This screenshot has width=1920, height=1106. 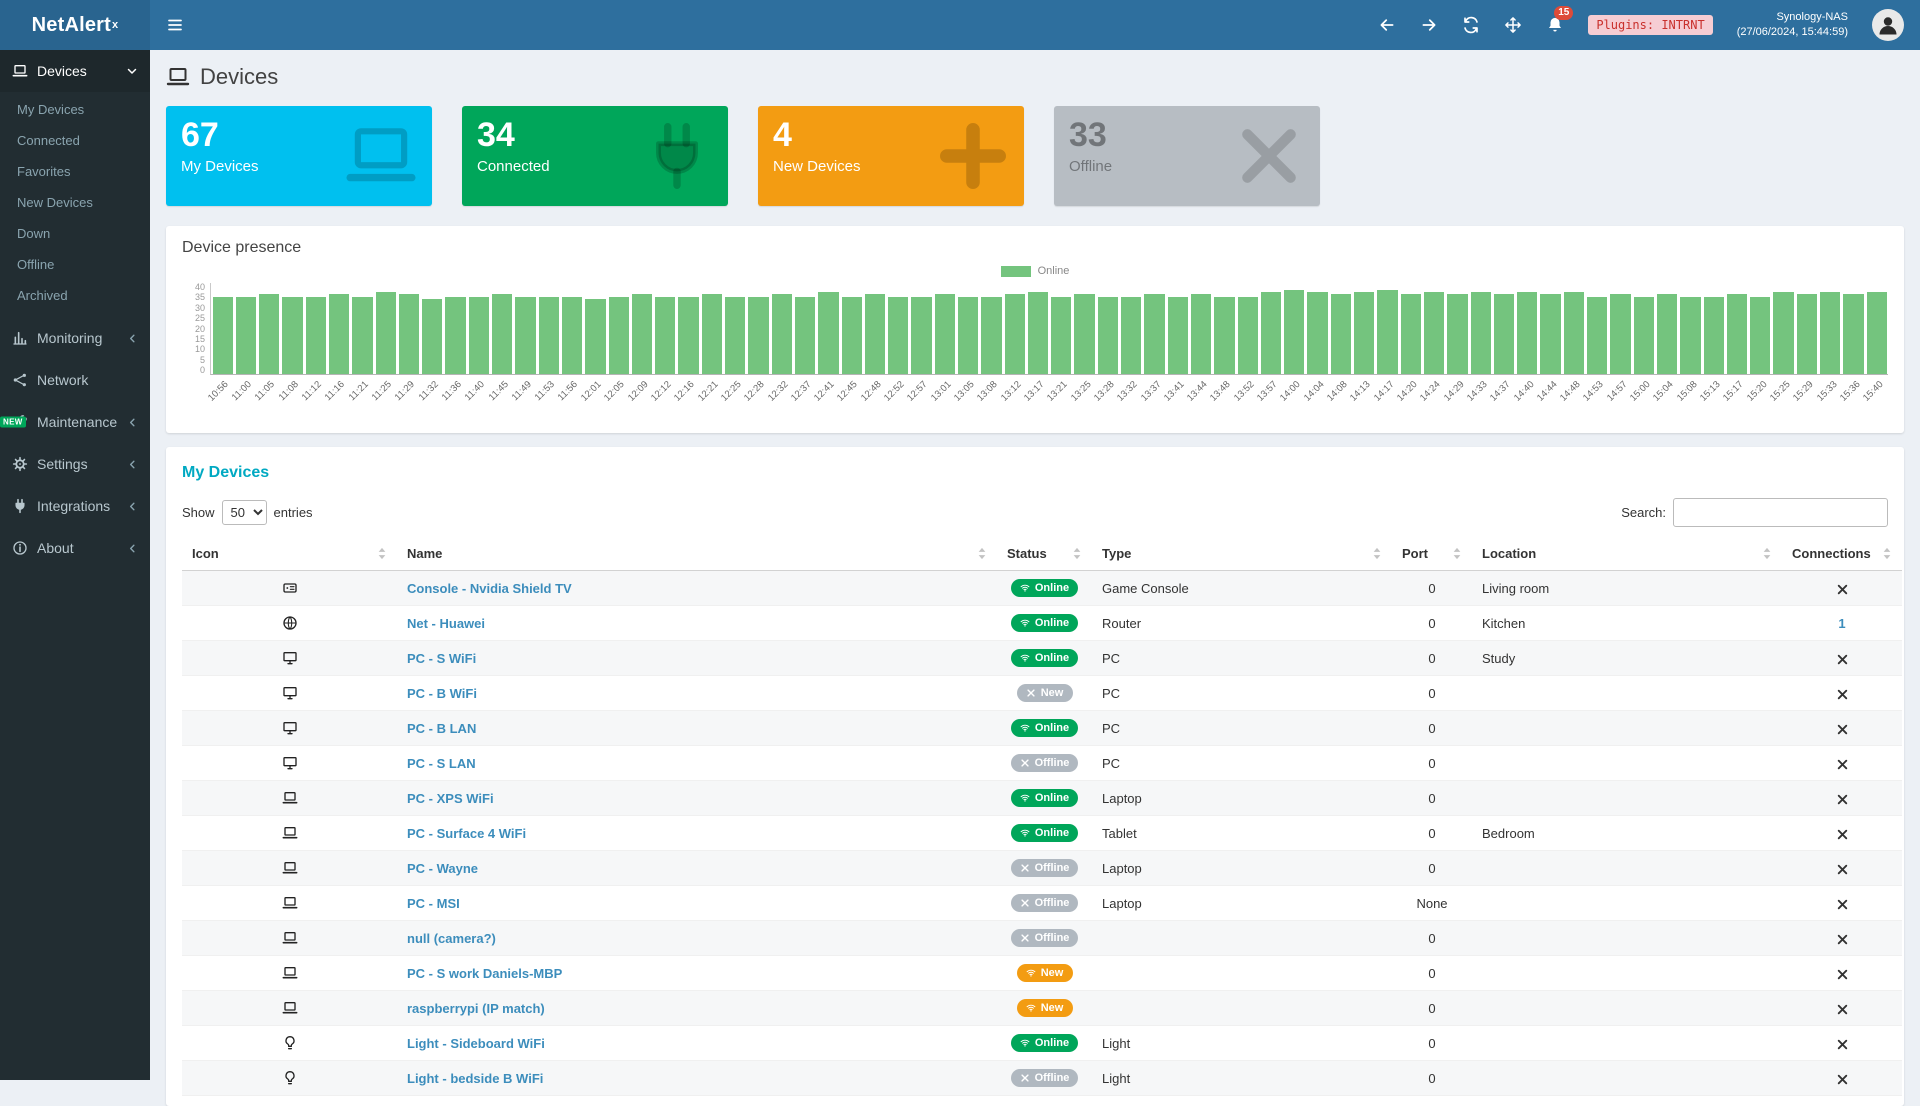 What do you see at coordinates (476, 1043) in the screenshot?
I see `device-link: Light - Sideboard WiFi` at bounding box center [476, 1043].